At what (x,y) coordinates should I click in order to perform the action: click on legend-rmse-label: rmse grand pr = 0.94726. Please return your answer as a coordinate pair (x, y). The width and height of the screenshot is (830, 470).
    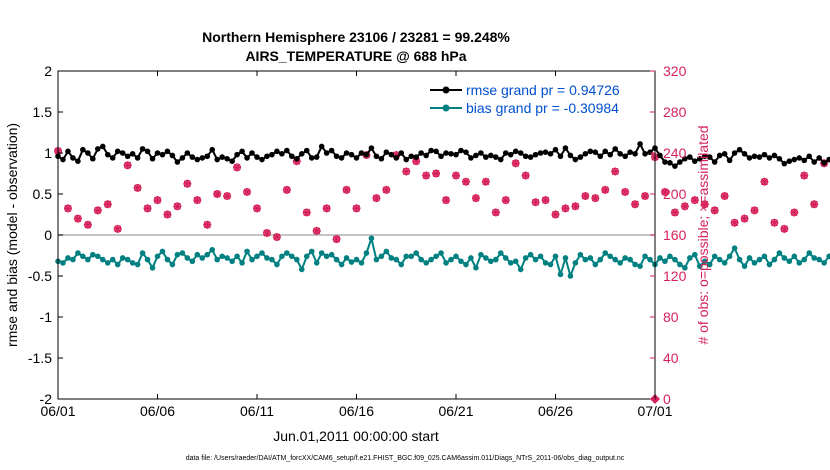
    Looking at the image, I should click on (543, 90).